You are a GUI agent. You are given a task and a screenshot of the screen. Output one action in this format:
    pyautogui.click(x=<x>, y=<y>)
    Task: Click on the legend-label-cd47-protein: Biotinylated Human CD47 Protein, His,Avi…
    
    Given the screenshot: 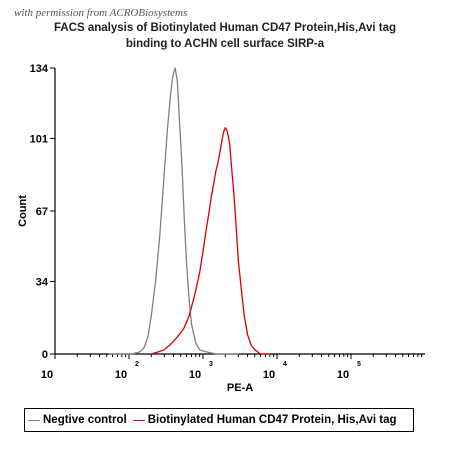 What is the action you would take?
    pyautogui.click(x=272, y=420)
    